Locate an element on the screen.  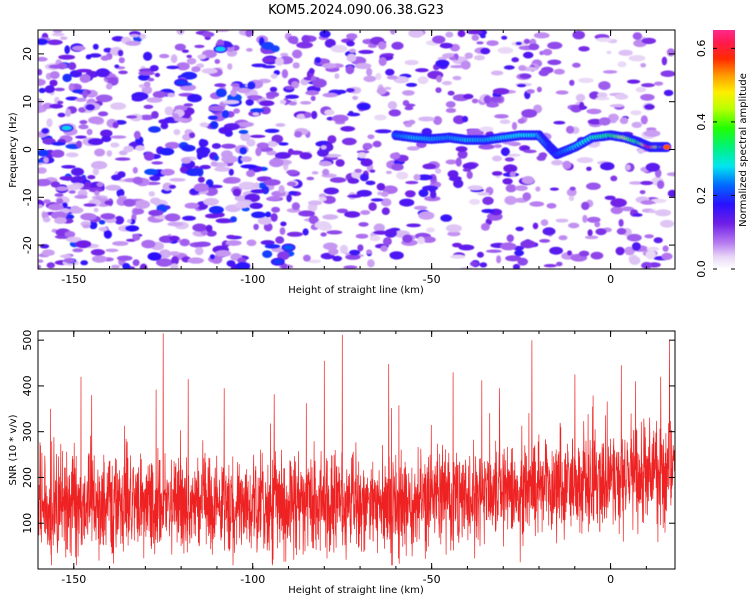
colorbar-gradient is located at coordinates (724, 149).